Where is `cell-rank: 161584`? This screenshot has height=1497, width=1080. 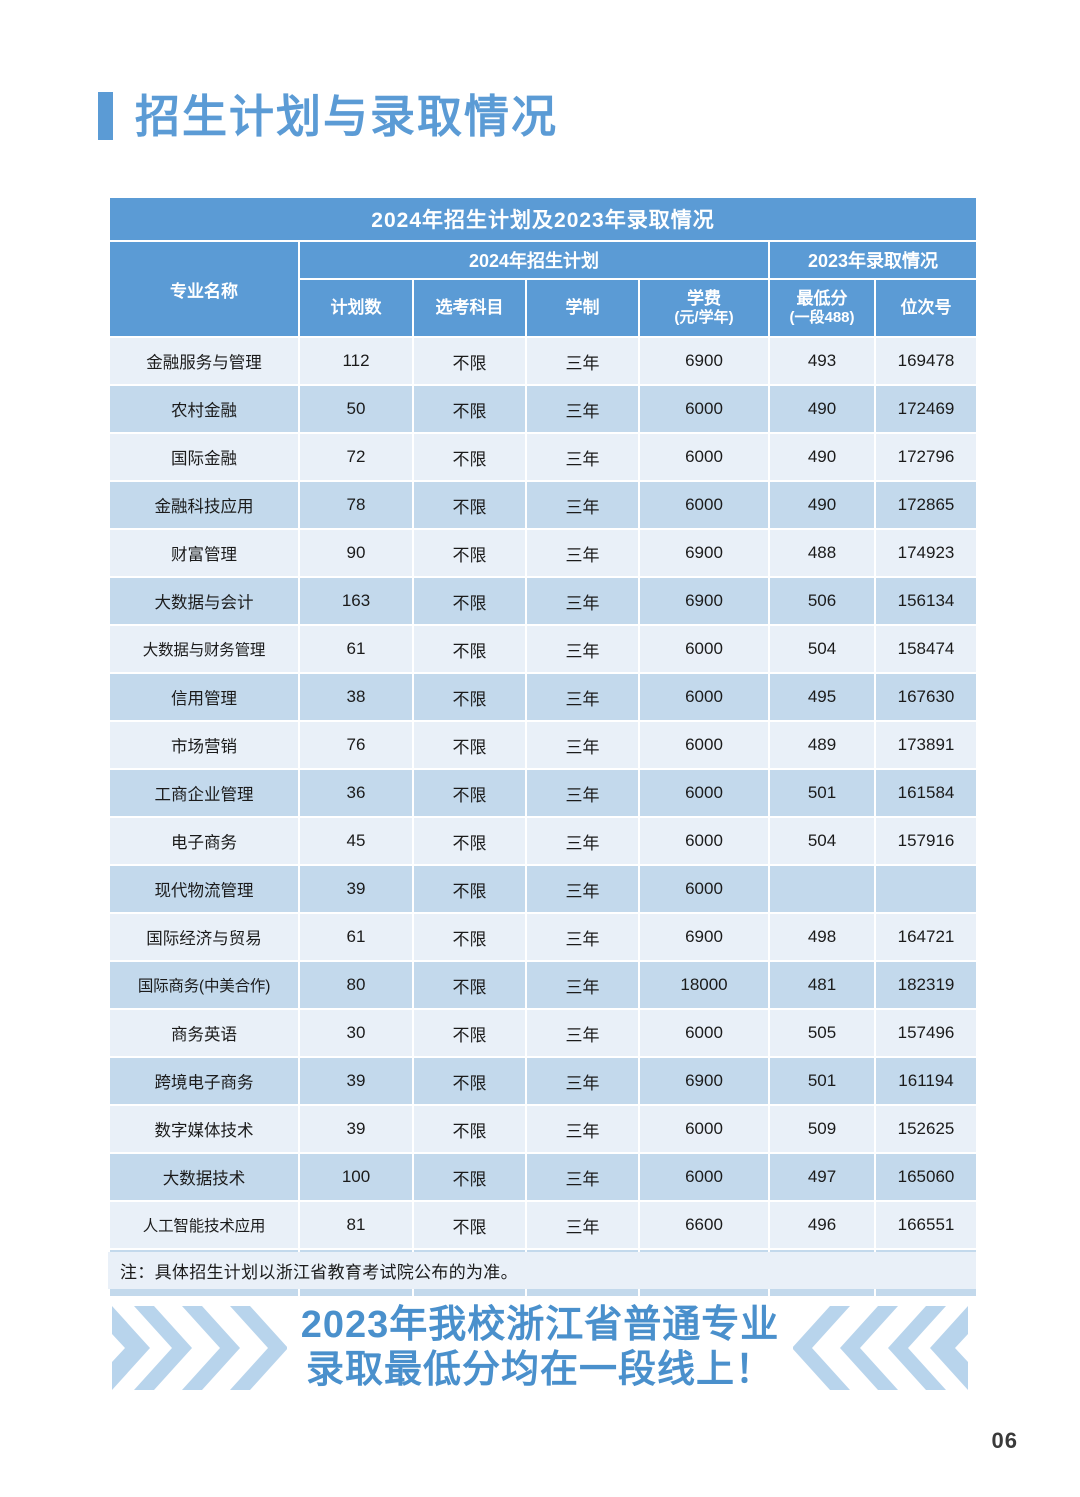 cell-rank: 161584 is located at coordinates (926, 793).